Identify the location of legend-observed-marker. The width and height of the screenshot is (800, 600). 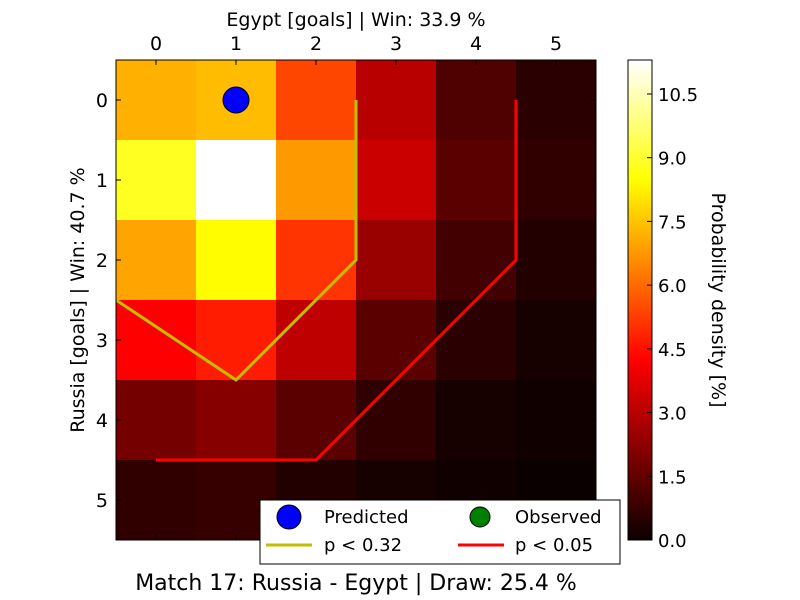
(480, 517).